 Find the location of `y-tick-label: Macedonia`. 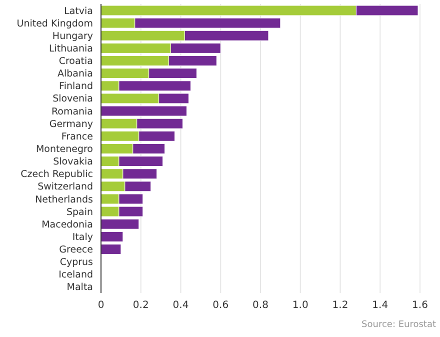

y-tick-label: Macedonia is located at coordinates (67, 224).